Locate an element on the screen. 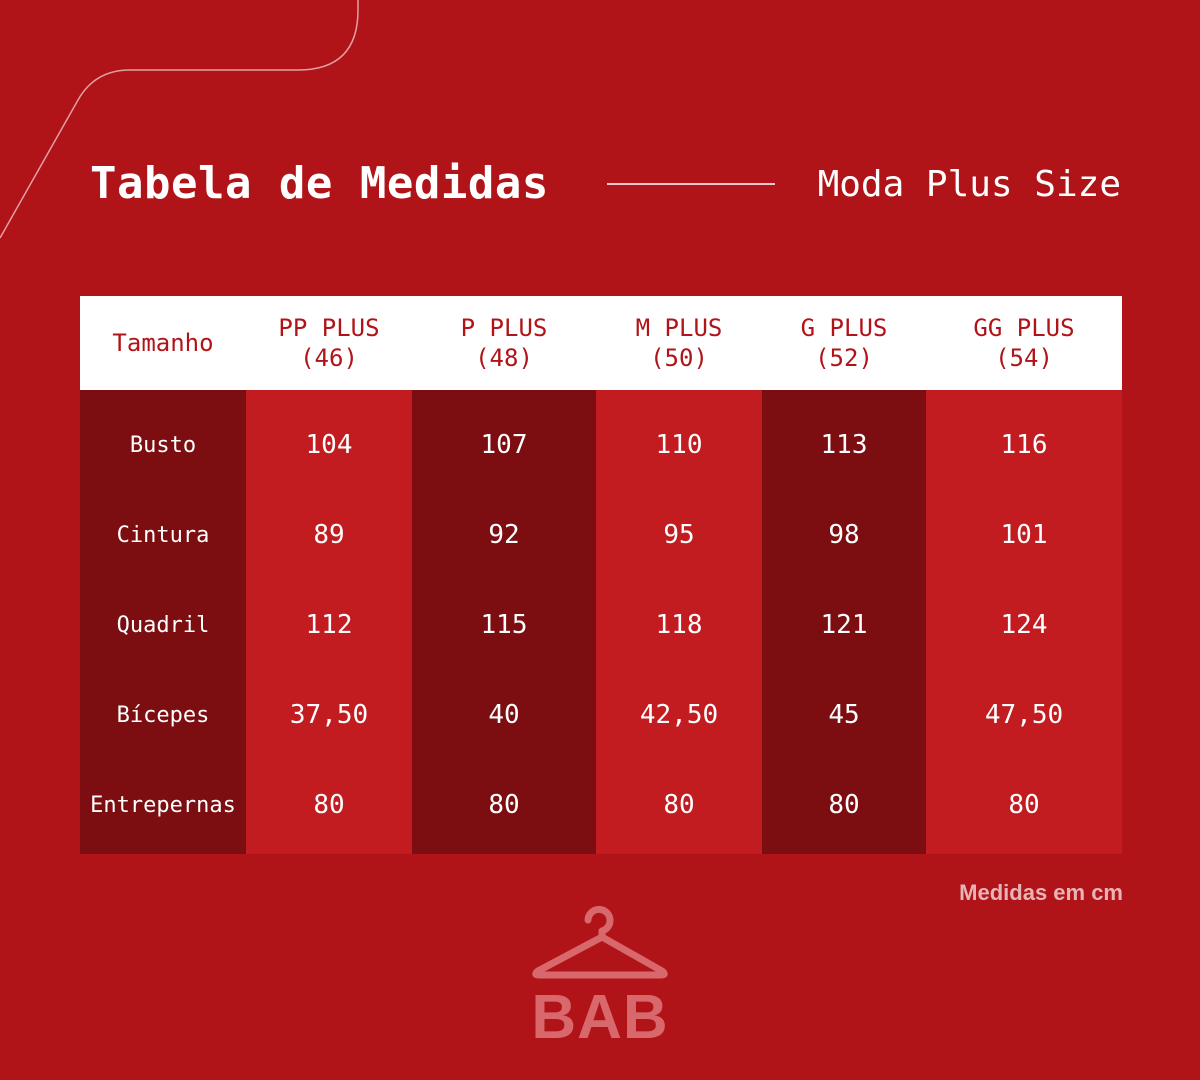 This screenshot has height=1080, width=1200. table-cell: 101 is located at coordinates (1024, 535).